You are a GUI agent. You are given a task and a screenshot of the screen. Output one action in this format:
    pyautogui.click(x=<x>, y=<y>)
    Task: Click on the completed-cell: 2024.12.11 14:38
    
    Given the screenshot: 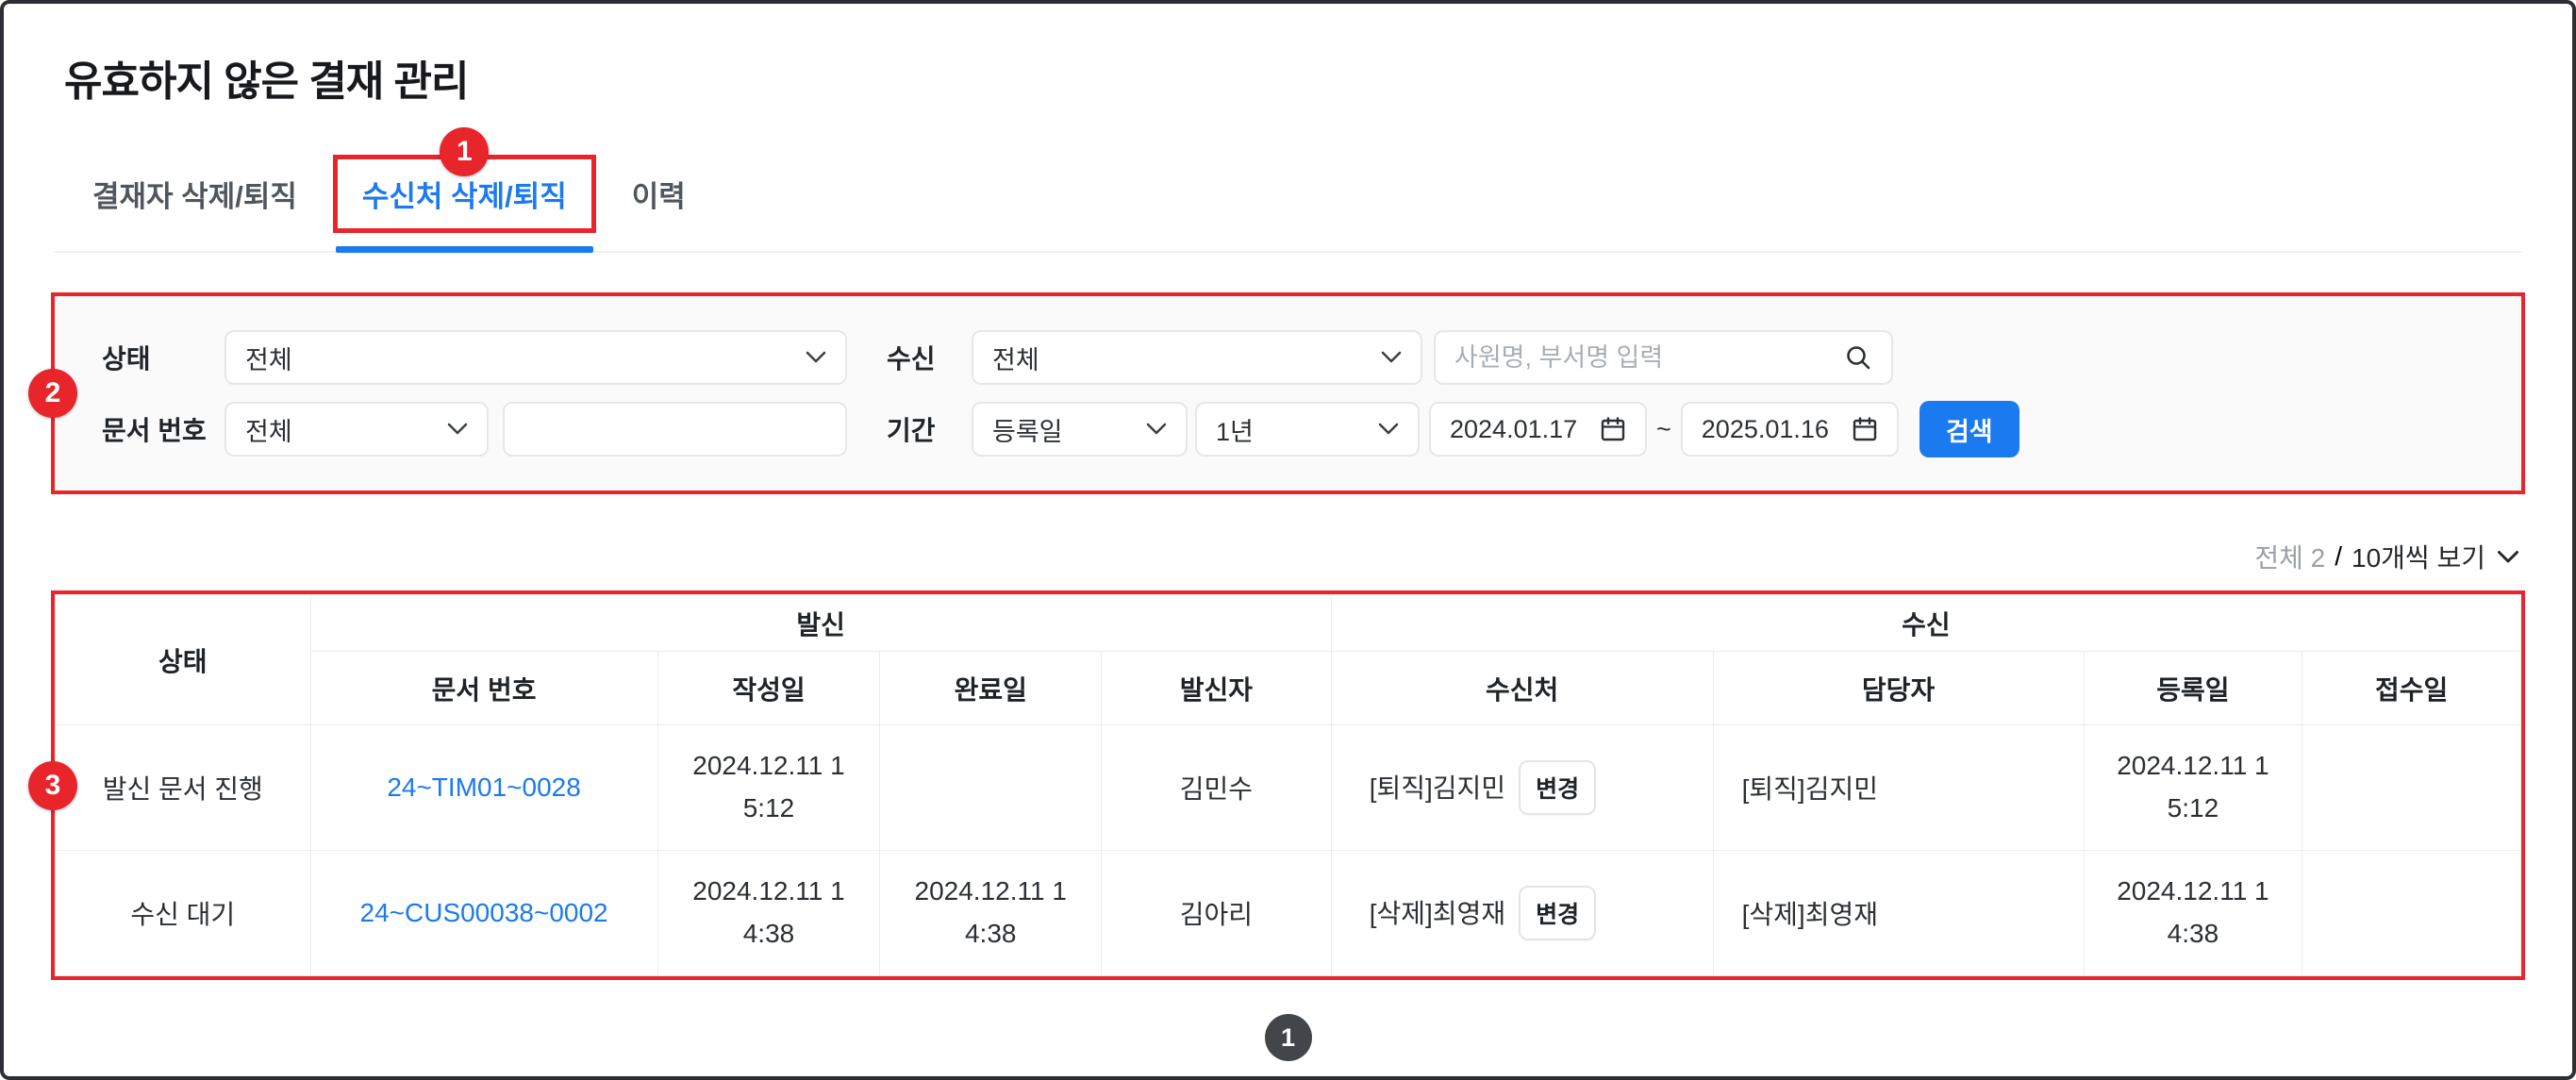 What is the action you would take?
    pyautogui.click(x=991, y=912)
    